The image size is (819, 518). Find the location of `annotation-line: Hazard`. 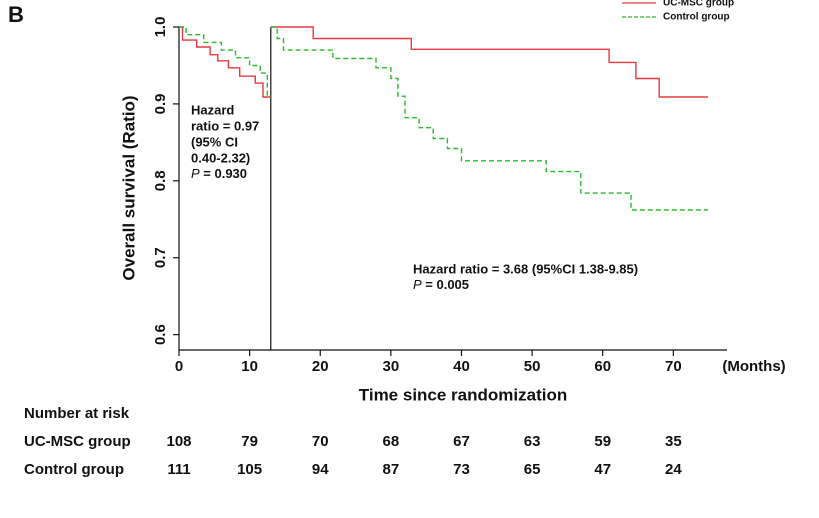

annotation-line: Hazard is located at coordinates (212, 109).